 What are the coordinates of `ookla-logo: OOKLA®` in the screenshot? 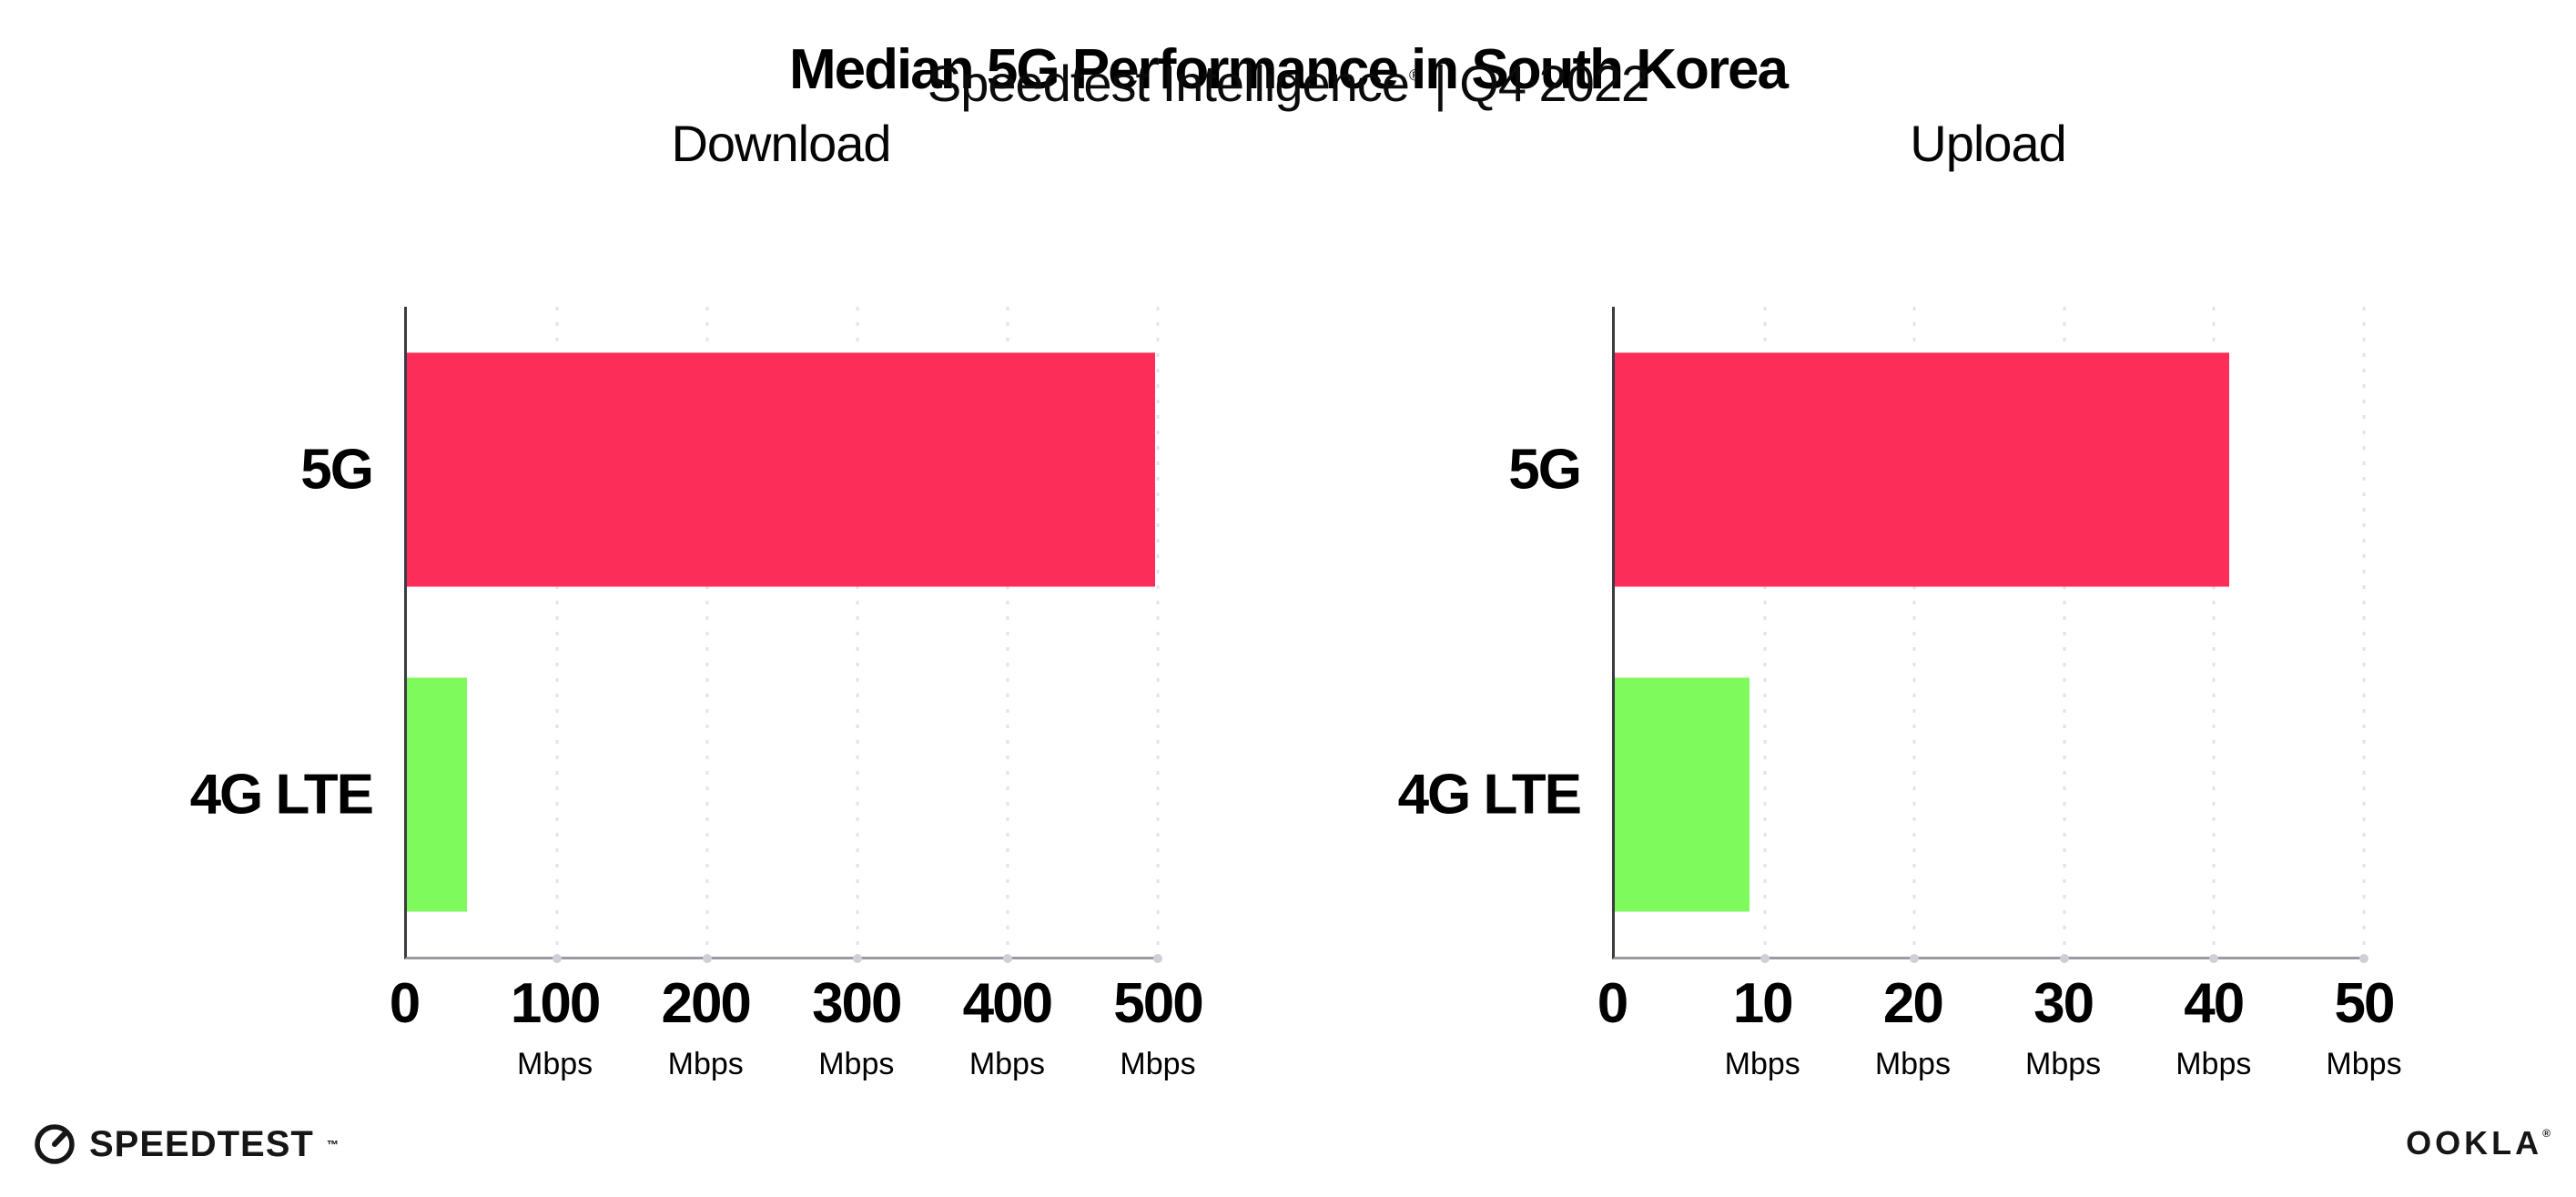 It's located at (2478, 1143).